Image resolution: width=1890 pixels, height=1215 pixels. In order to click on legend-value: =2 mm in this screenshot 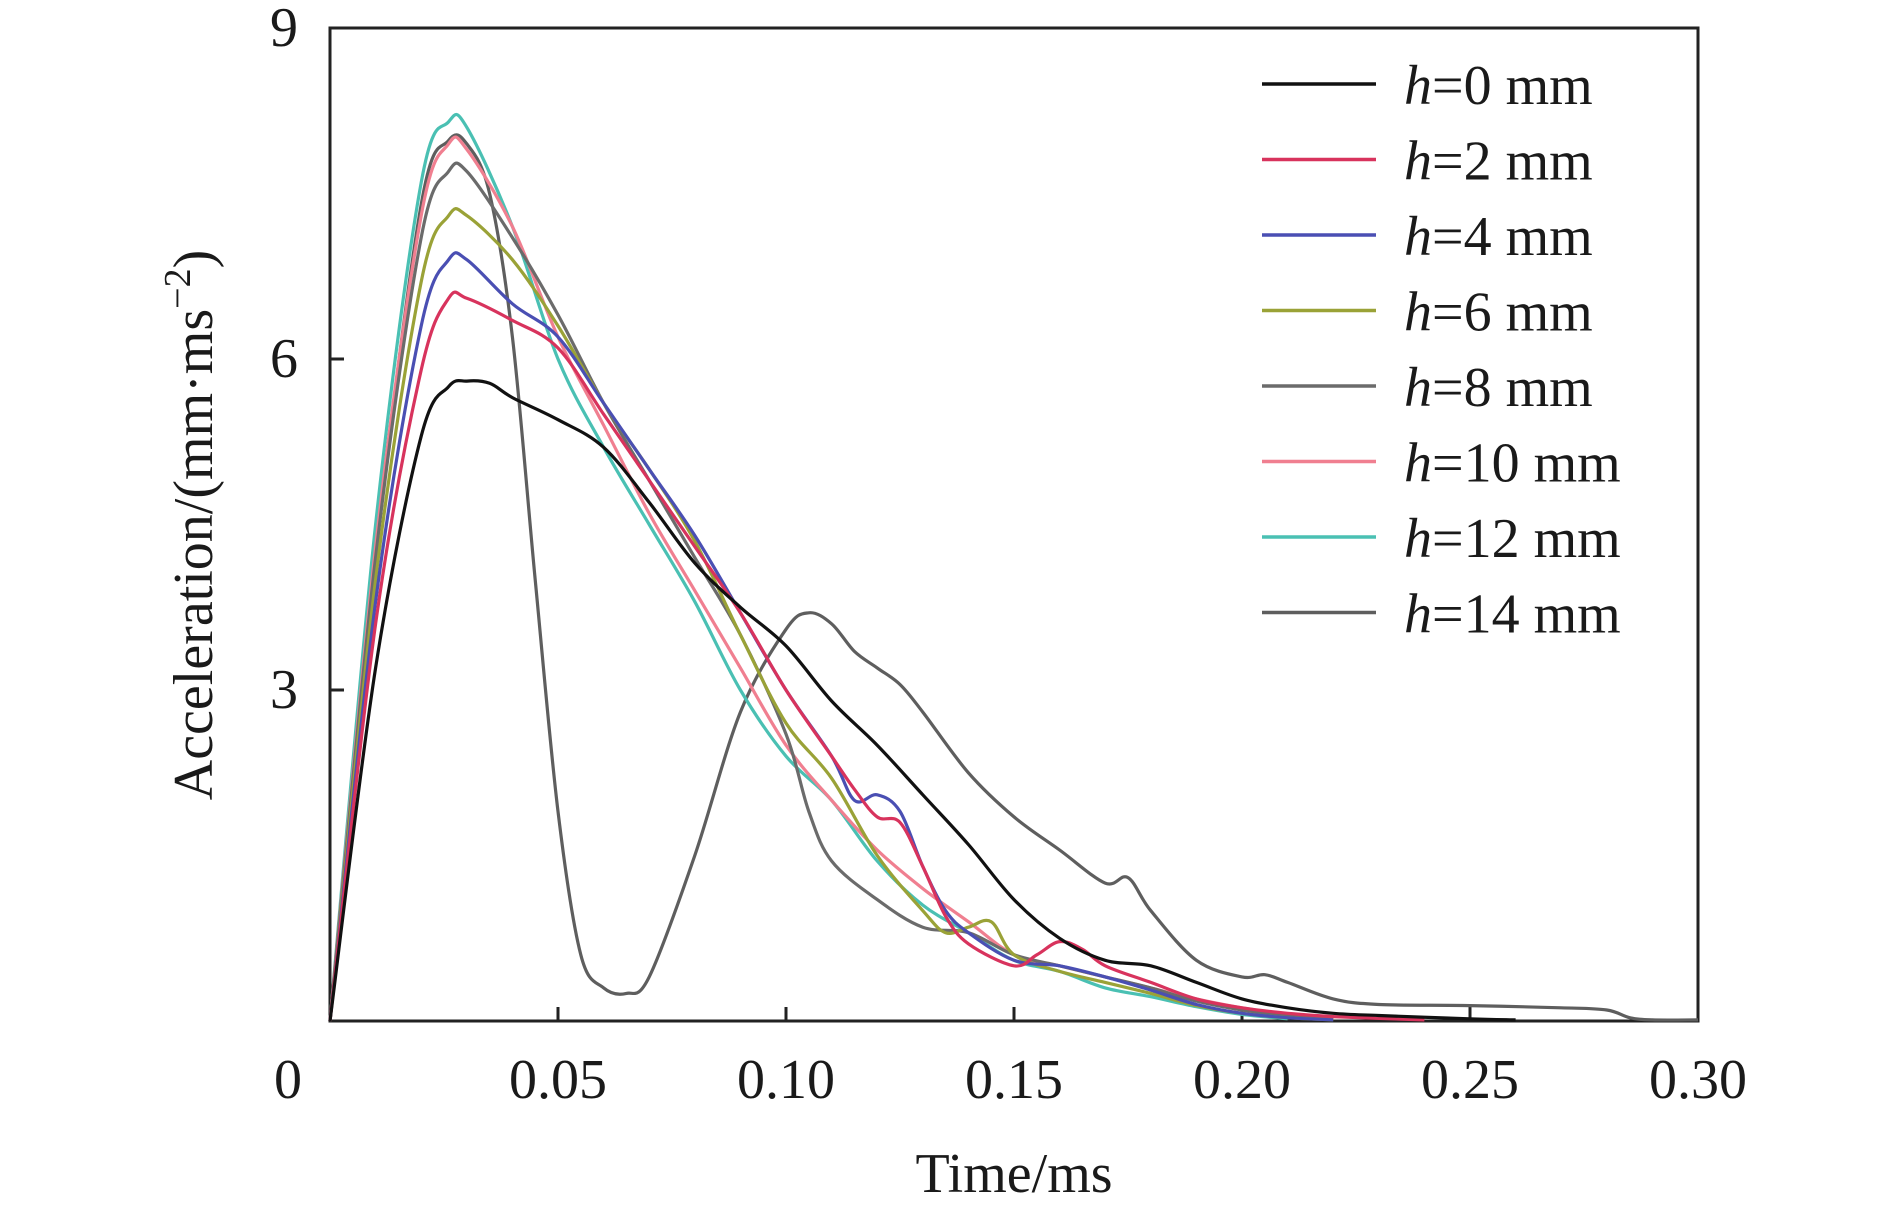, I will do `click(1512, 162)`.